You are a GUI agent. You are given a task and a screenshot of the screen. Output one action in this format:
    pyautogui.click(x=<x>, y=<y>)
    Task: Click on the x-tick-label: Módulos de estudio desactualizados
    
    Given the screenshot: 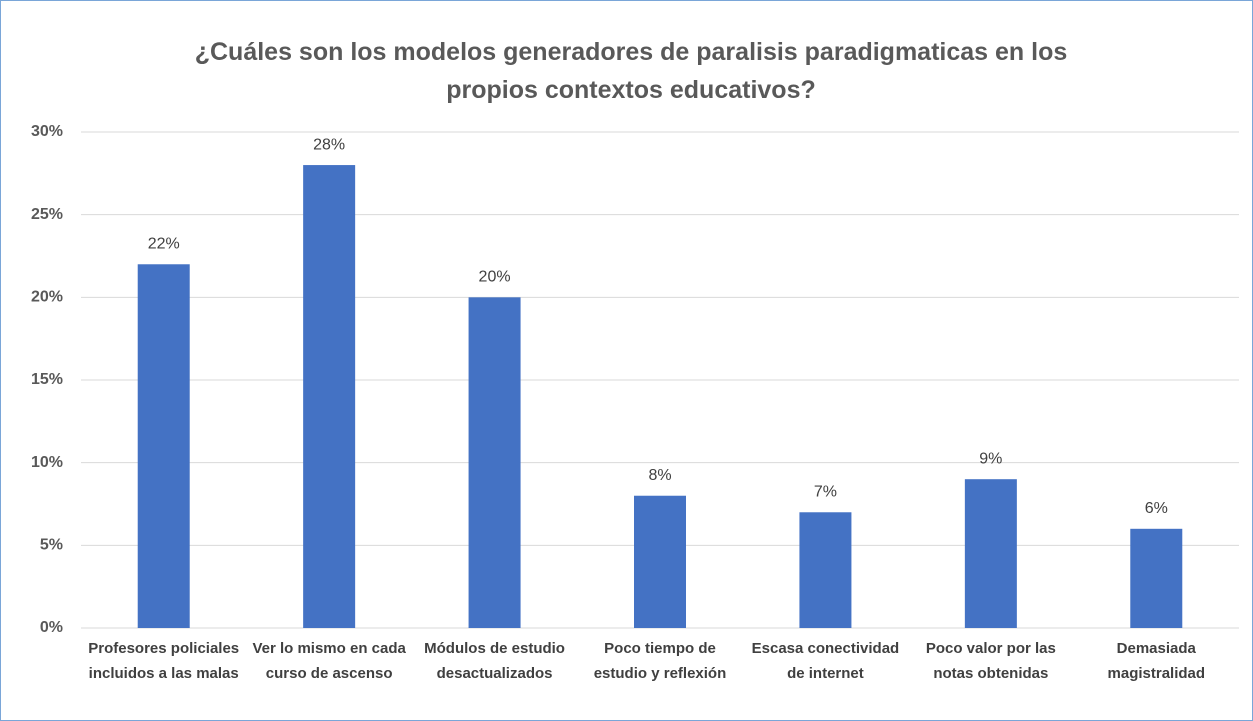 What is the action you would take?
    pyautogui.click(x=494, y=661)
    